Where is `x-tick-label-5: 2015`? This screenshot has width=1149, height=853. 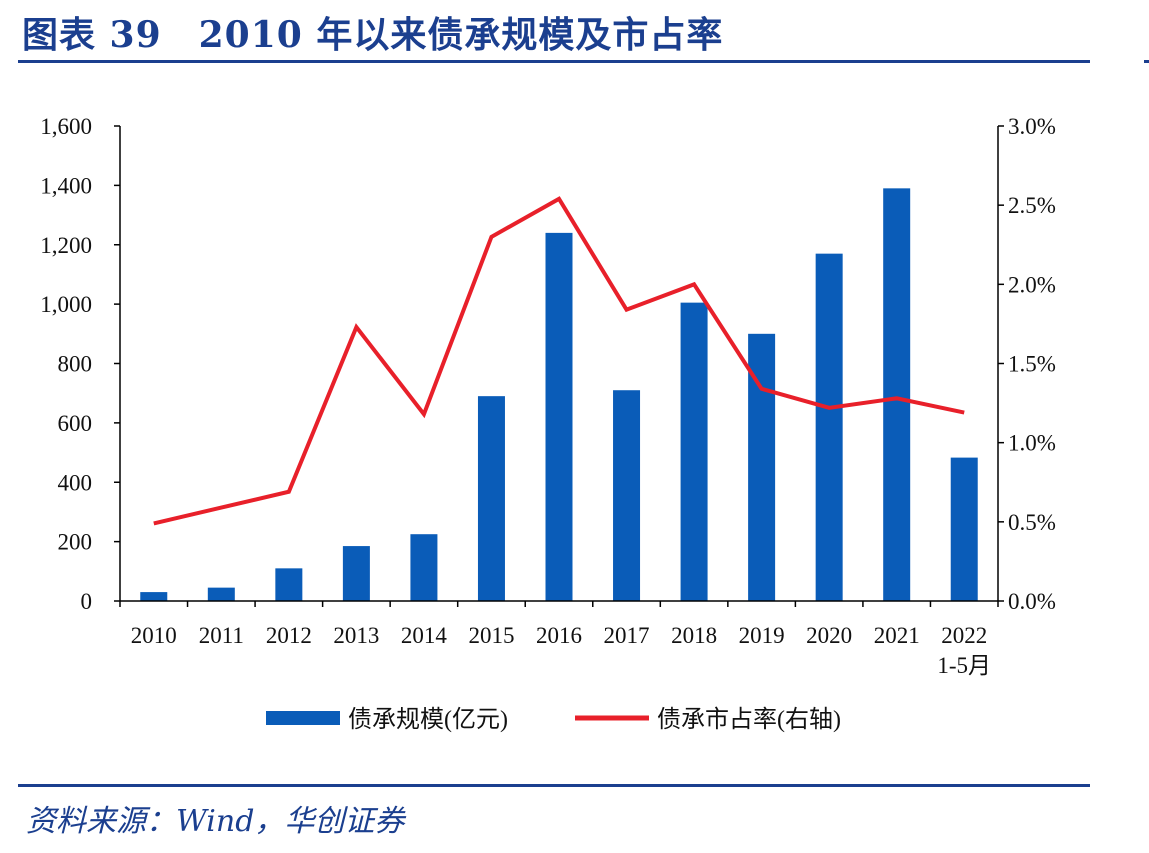
x-tick-label-5: 2015 is located at coordinates (491, 635).